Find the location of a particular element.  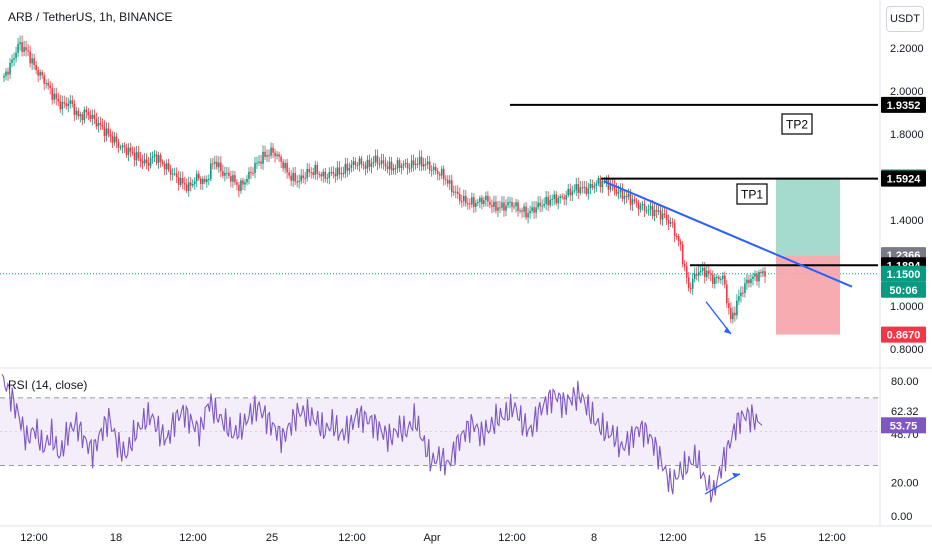

time-tick-label: 8 is located at coordinates (594, 538).